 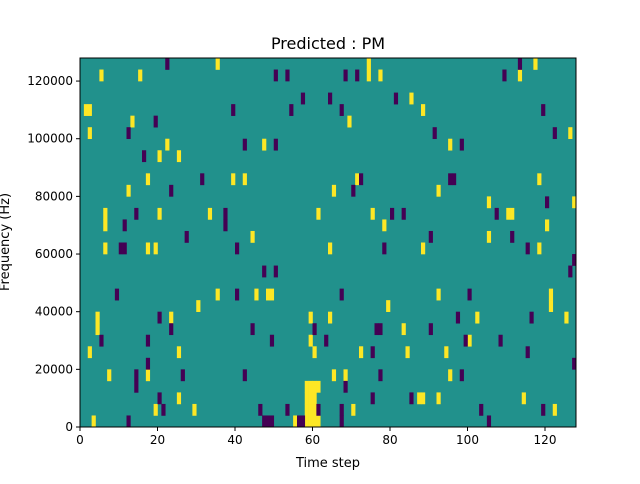 What do you see at coordinates (54, 196) in the screenshot?
I see `y-tick-label: 80000` at bounding box center [54, 196].